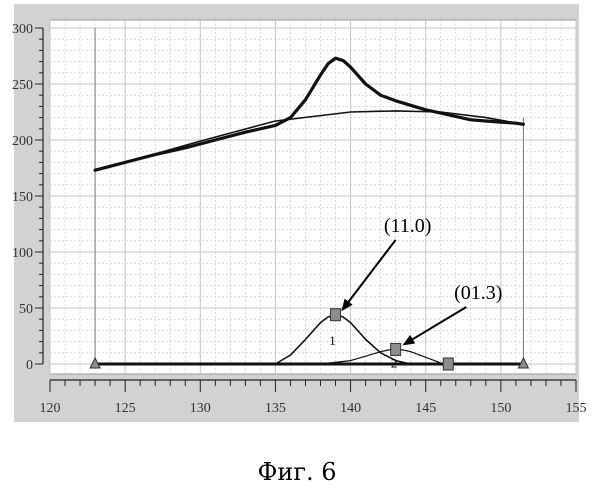 Image resolution: width=595 pixels, height=500 pixels. Describe the element at coordinates (22, 253) in the screenshot. I see `y-tick-label: 100` at that location.